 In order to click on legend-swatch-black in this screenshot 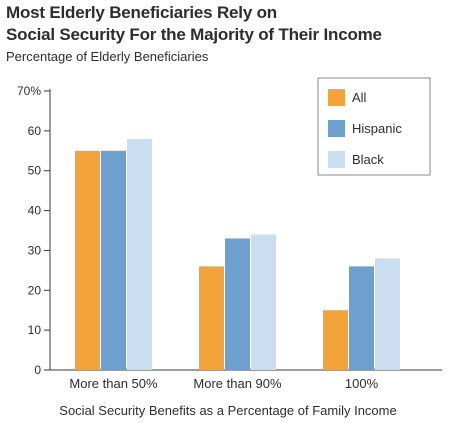, I will do `click(336, 159)`.